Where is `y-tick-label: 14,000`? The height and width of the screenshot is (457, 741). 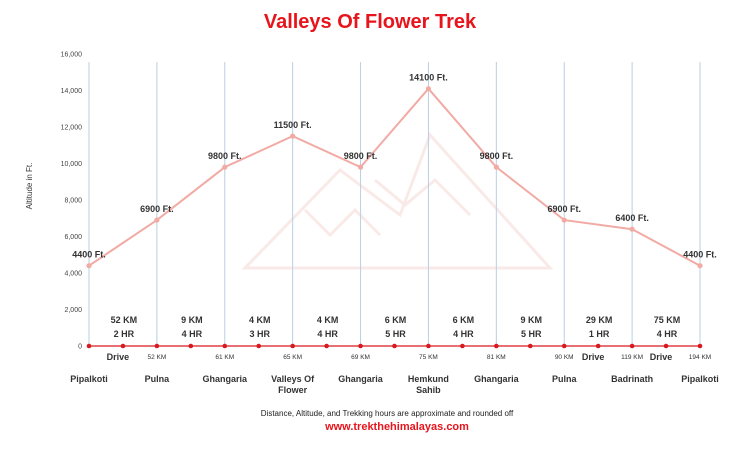
y-tick-label: 14,000 is located at coordinates (72, 91).